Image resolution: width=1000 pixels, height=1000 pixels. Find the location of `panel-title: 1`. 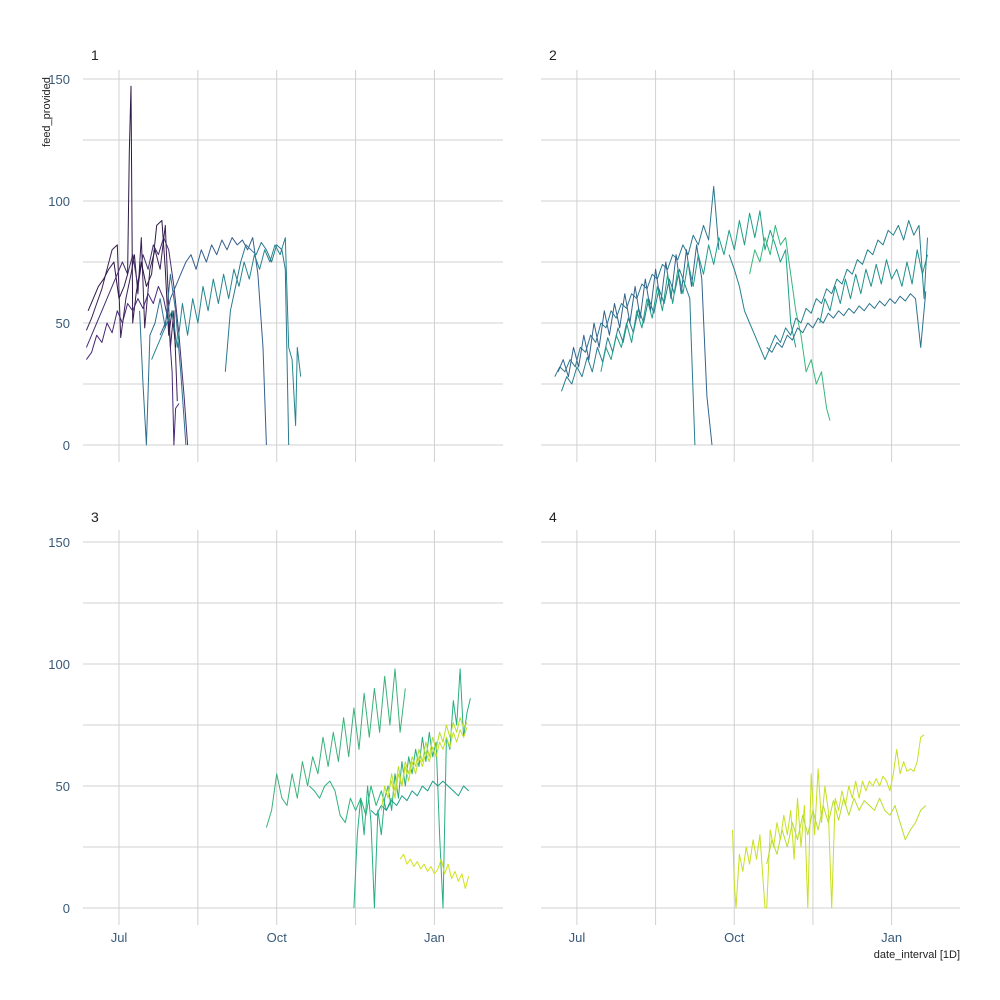

panel-title: 1 is located at coordinates (95, 55).